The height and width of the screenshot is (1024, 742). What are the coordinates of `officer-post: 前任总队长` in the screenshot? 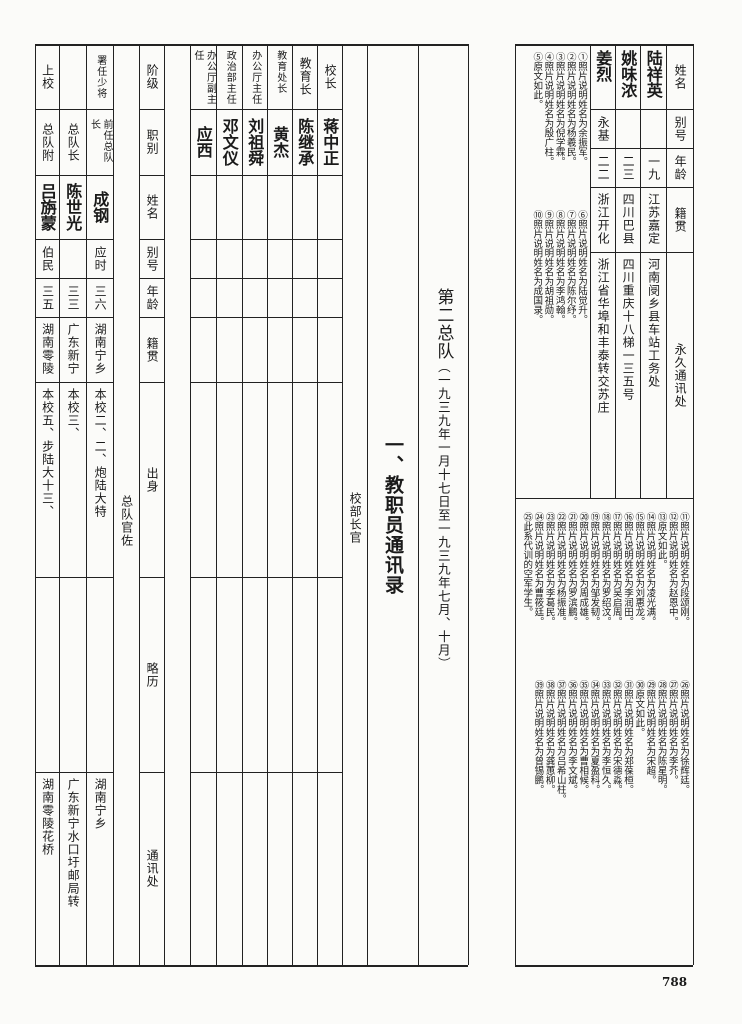 It's located at (100, 141).